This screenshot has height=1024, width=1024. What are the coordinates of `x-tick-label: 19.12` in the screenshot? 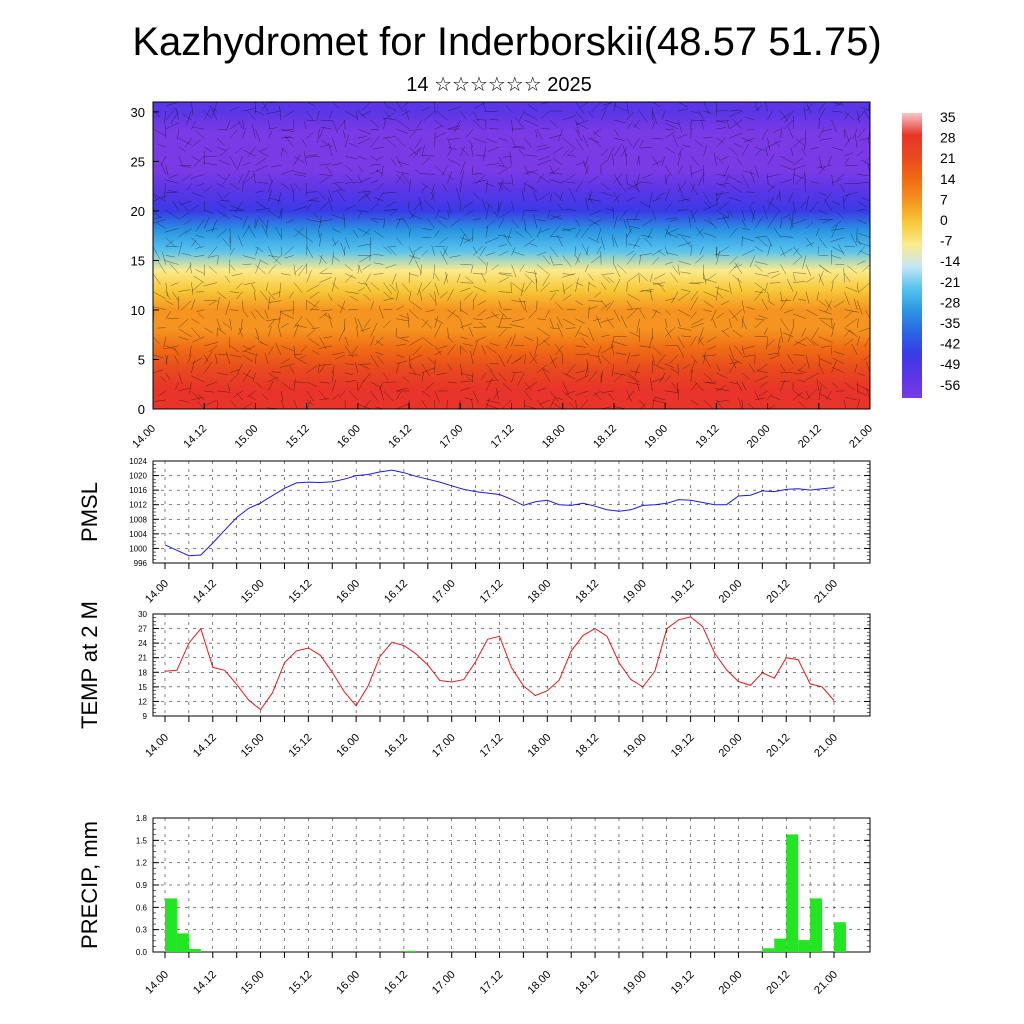 It's located at (683, 592).